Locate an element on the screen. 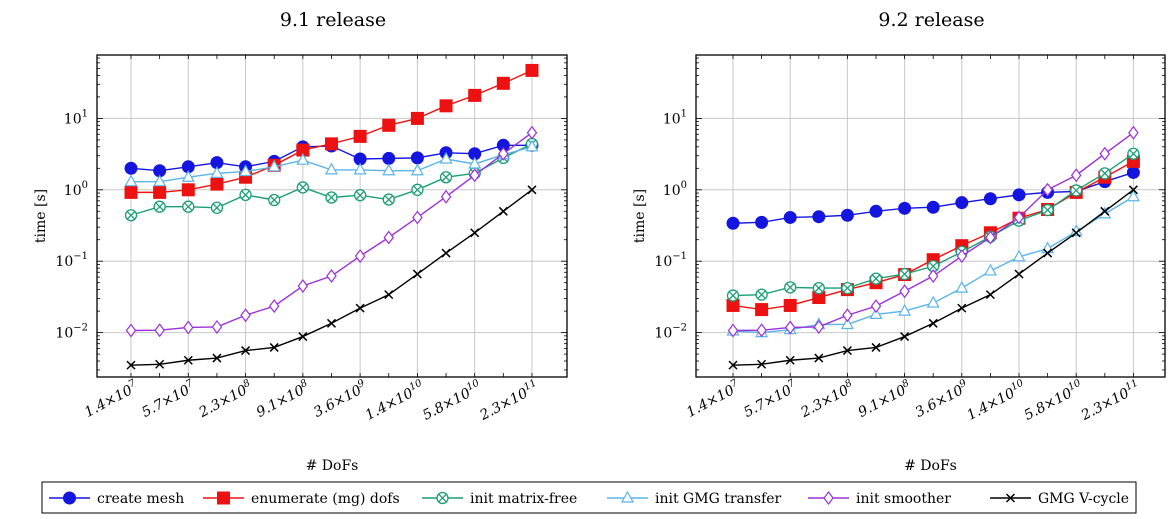 The height and width of the screenshot is (519, 1173). chart-title: 9.2 release is located at coordinates (931, 20).